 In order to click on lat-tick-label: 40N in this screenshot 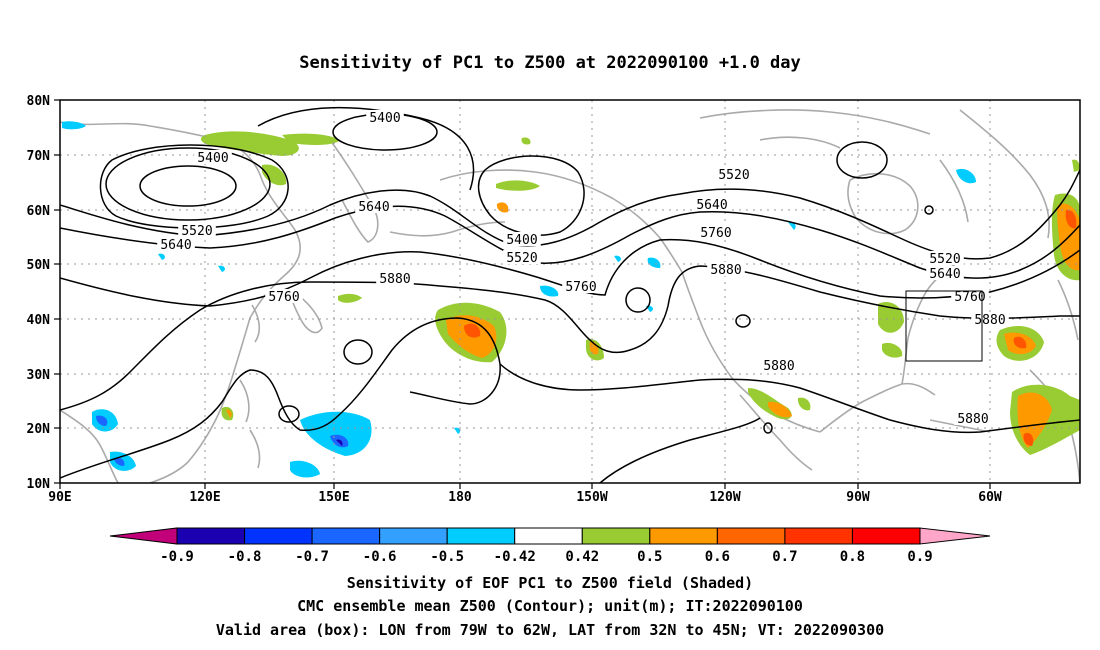, I will do `click(39, 320)`.